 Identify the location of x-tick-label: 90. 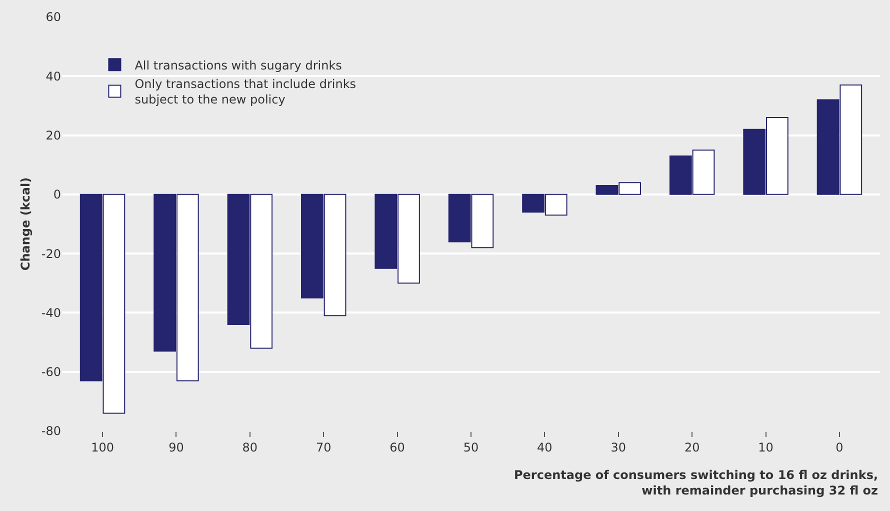
(176, 447).